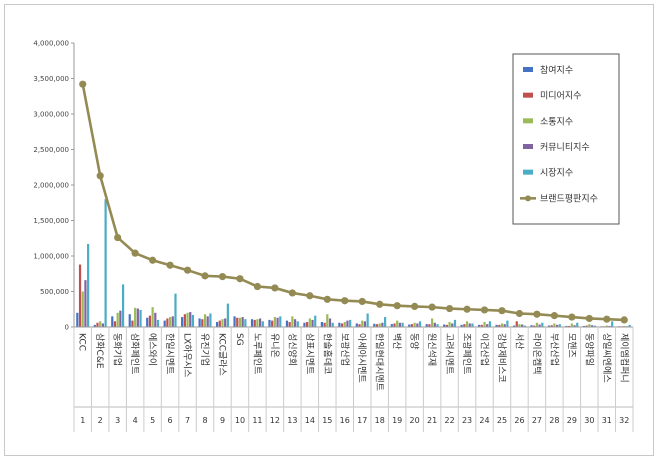  I want to click on x-category-label: 삼화페인트, so click(134, 353).